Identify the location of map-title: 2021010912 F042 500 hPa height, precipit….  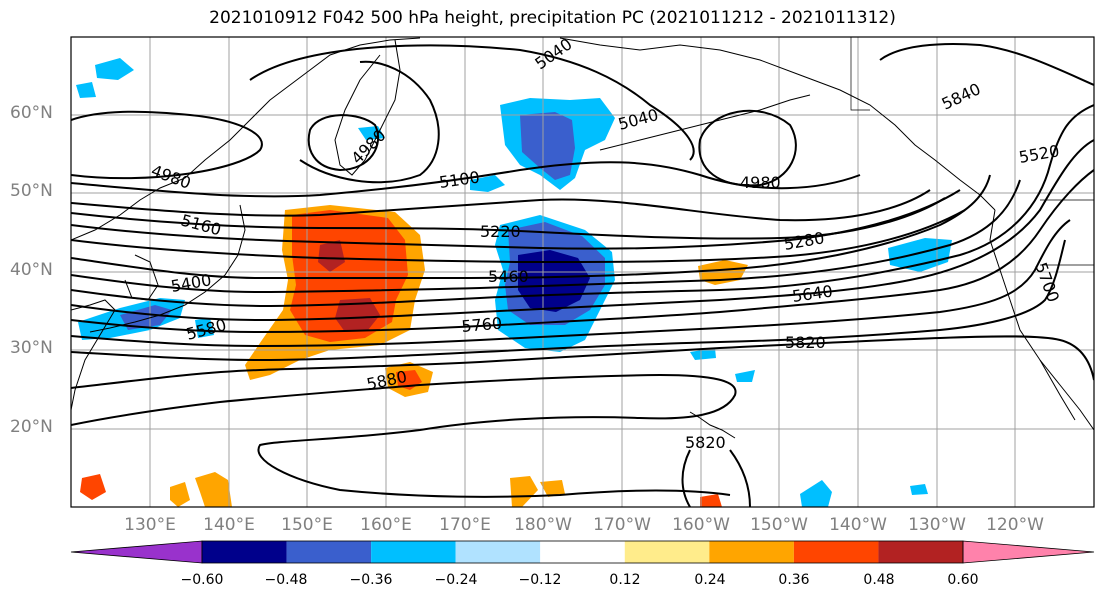
(552, 18).